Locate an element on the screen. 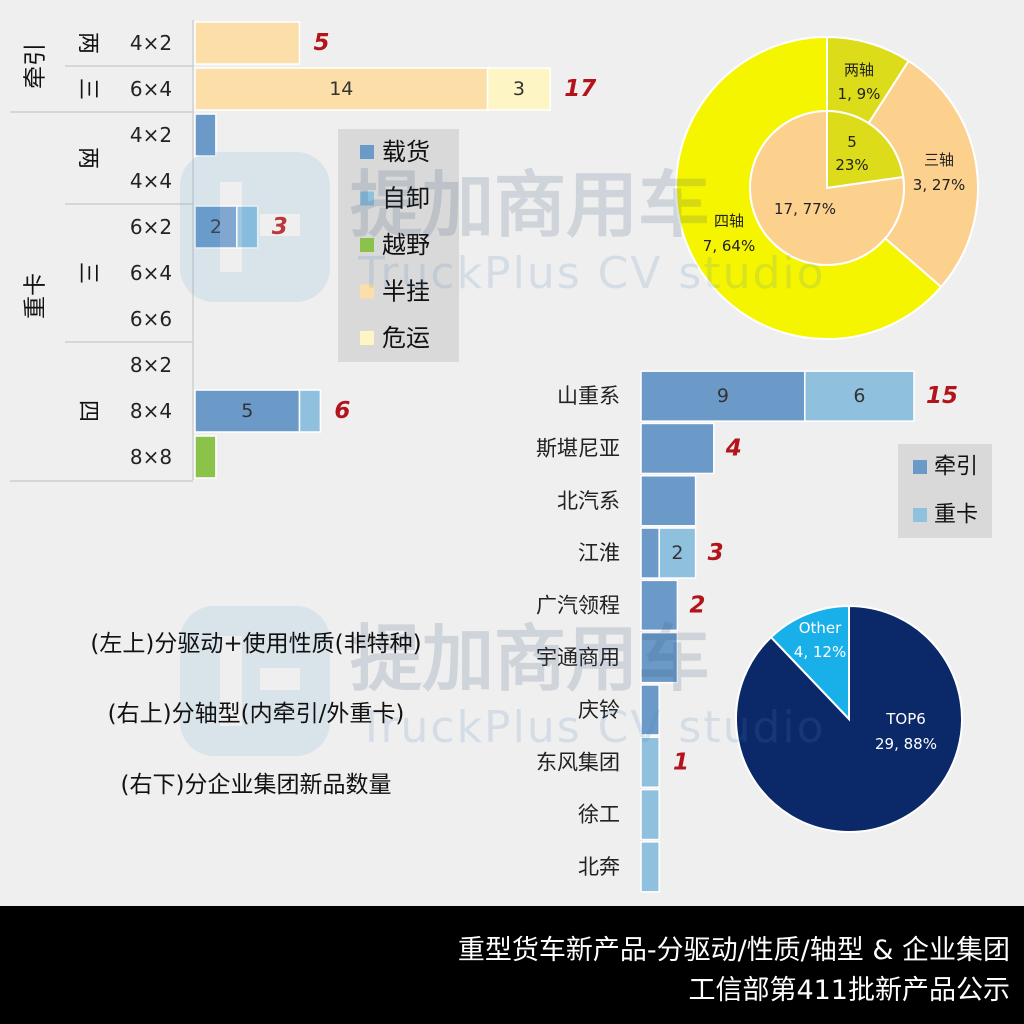 The width and height of the screenshot is (1024, 1024). drive-label: 4×4 is located at coordinates (151, 181).